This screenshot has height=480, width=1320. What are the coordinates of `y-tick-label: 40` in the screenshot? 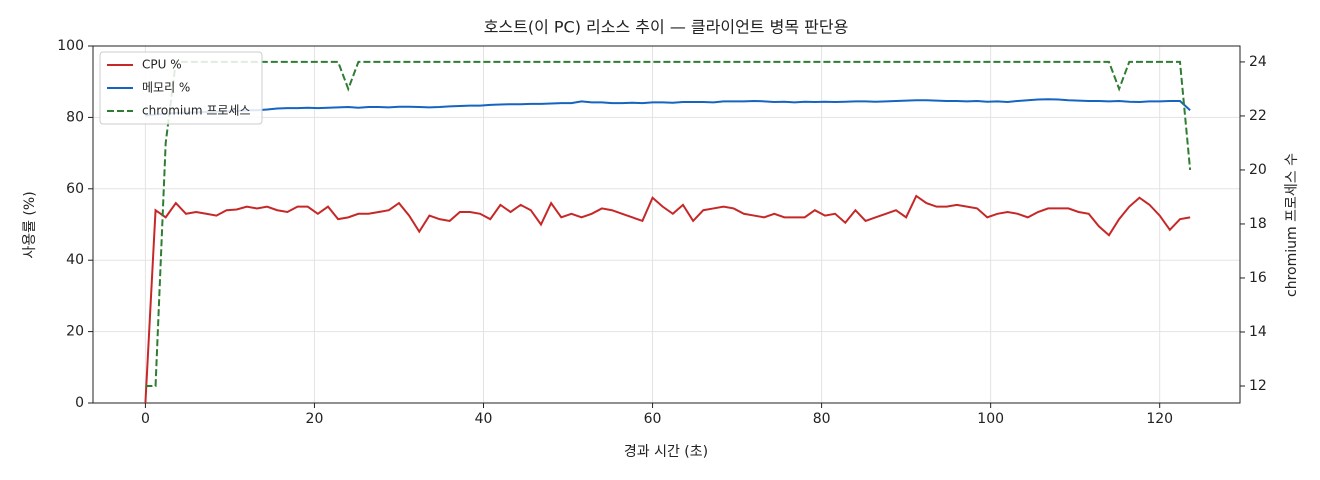 It's located at (75, 260).